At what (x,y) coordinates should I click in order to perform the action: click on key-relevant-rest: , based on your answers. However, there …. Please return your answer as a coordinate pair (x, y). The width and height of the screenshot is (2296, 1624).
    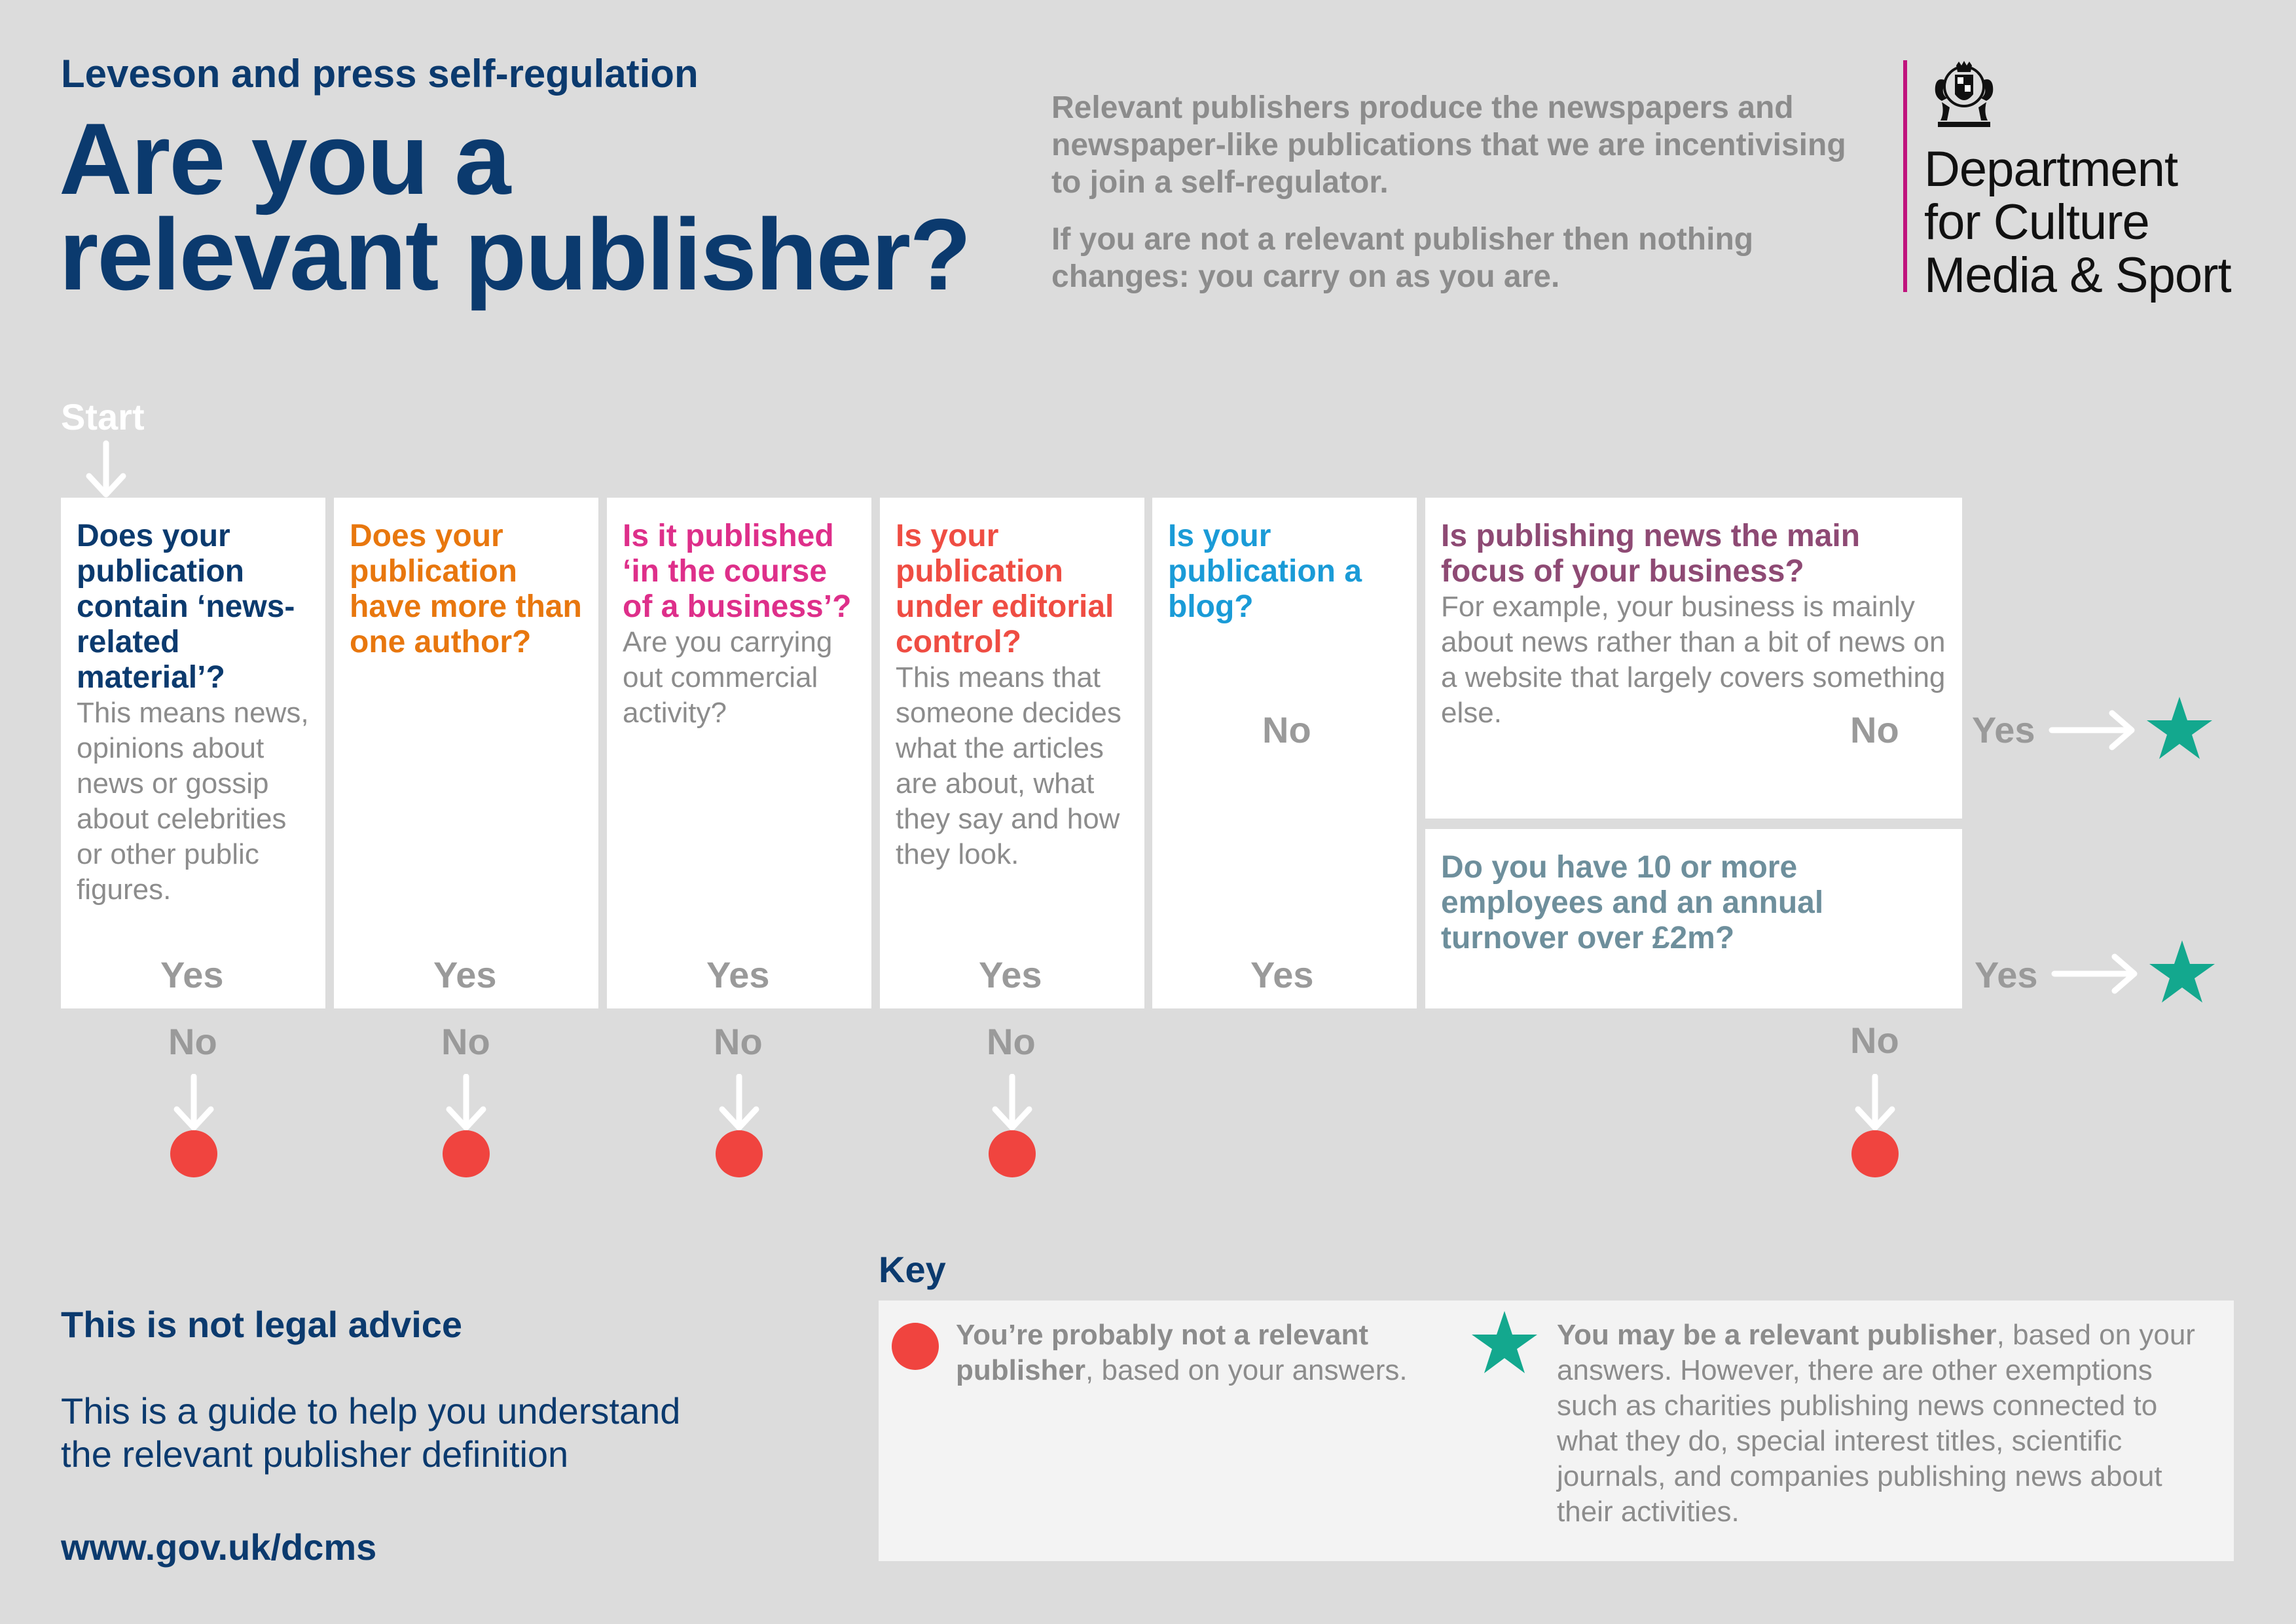
    Looking at the image, I should click on (1876, 1423).